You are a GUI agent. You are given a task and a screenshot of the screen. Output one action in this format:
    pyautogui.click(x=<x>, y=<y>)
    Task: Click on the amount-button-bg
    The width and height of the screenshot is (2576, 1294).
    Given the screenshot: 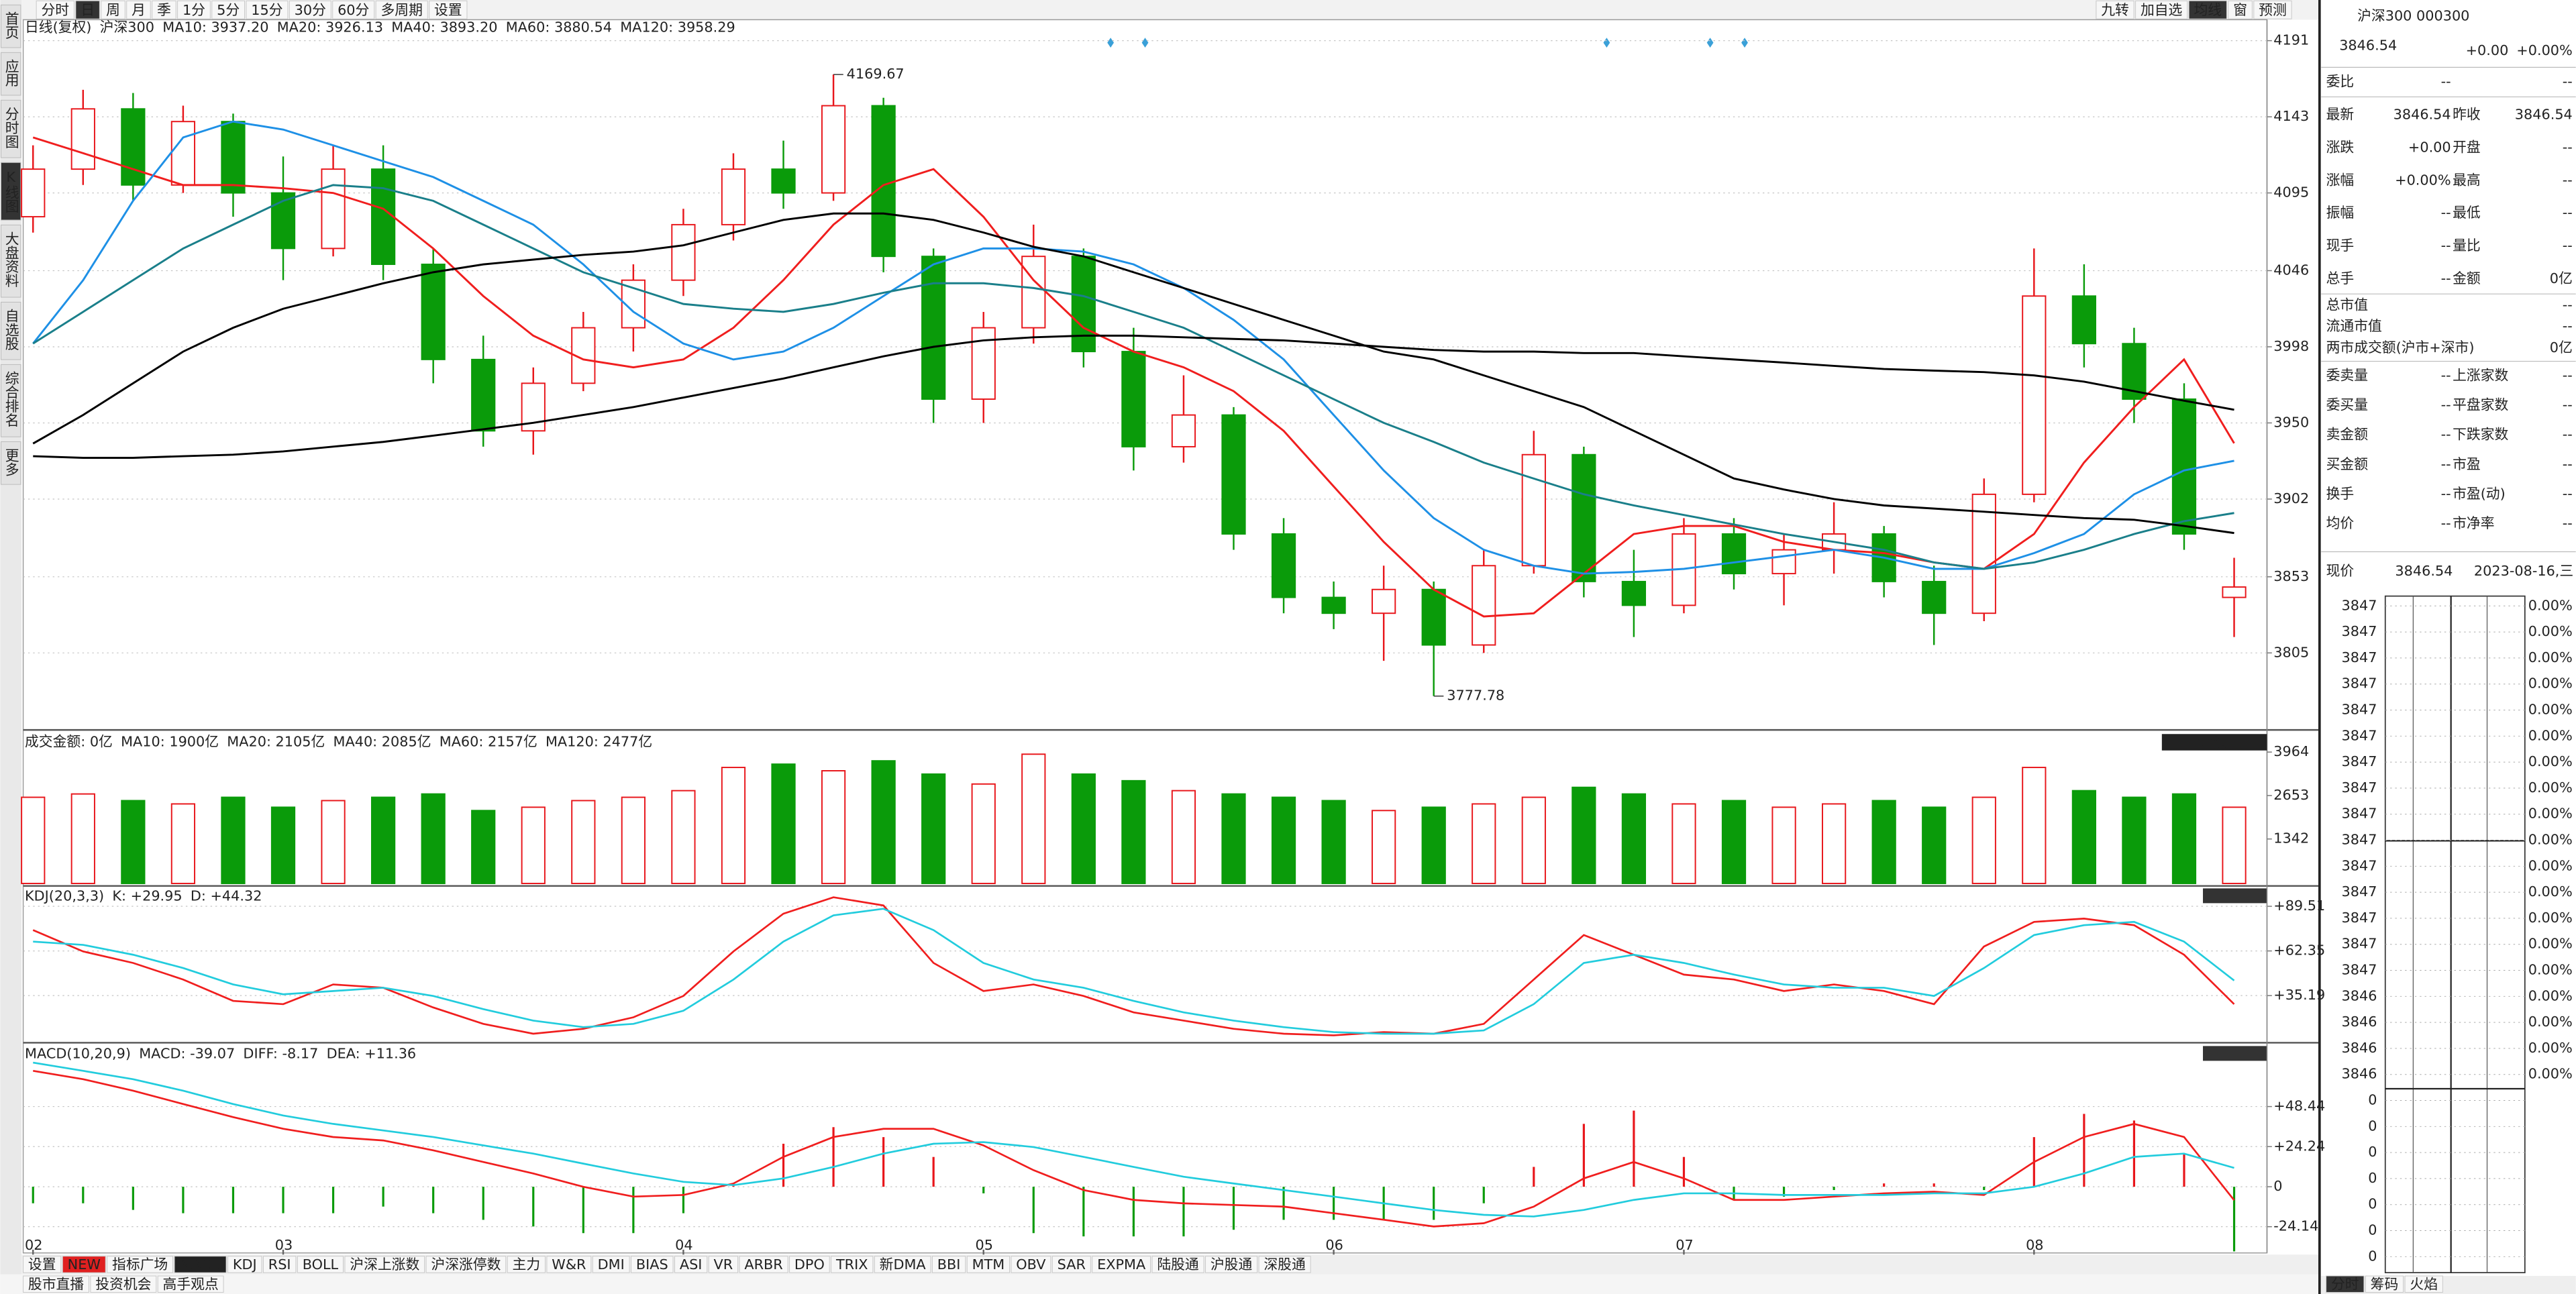 What is the action you would take?
    pyautogui.click(x=2214, y=742)
    